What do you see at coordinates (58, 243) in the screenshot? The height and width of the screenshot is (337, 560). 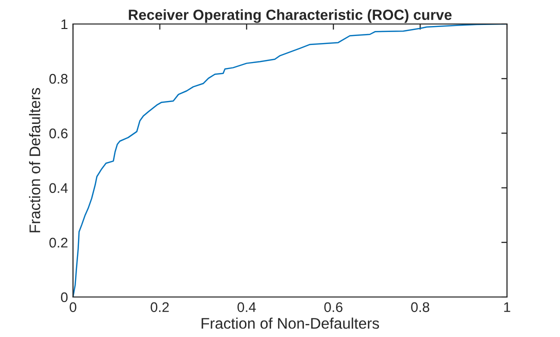 I see `y-tick-label: 0.2` at bounding box center [58, 243].